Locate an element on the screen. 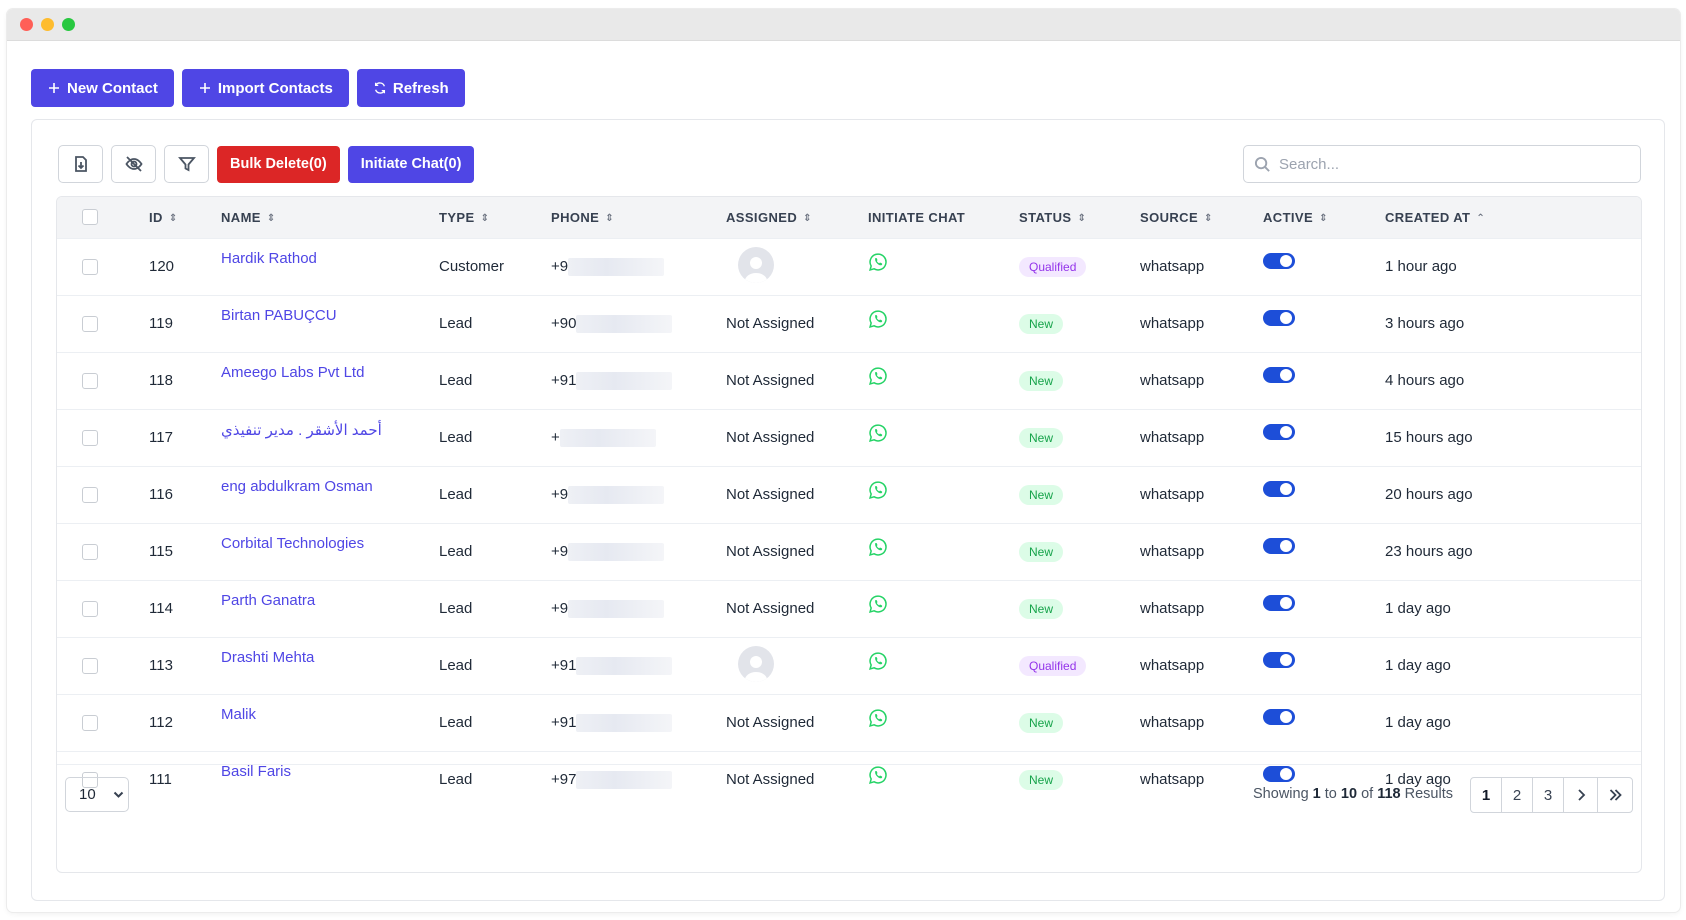  window-titlebar is located at coordinates (843, 25).